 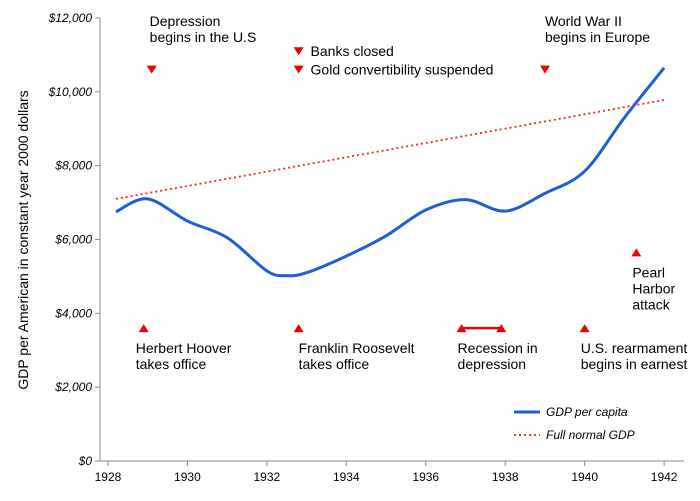 What do you see at coordinates (634, 348) in the screenshot?
I see `annotation-text: U.S. rearmament` at bounding box center [634, 348].